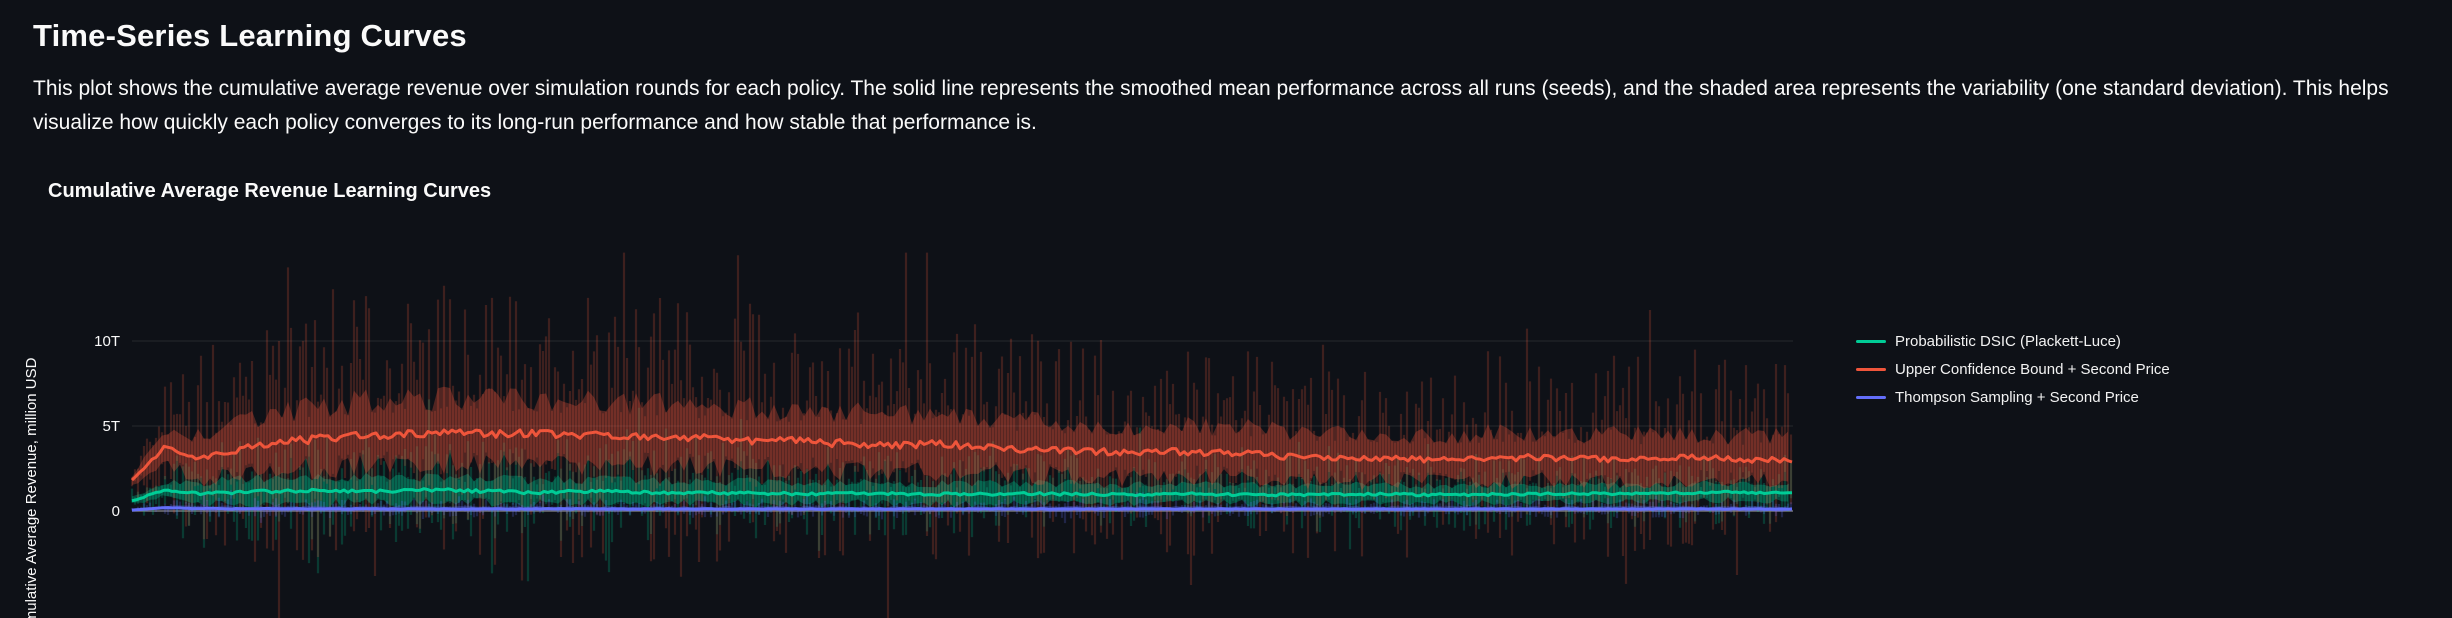 This screenshot has width=2452, height=618. I want to click on legend-label: Upper Confidence Bound + Second Price, so click(2032, 369).